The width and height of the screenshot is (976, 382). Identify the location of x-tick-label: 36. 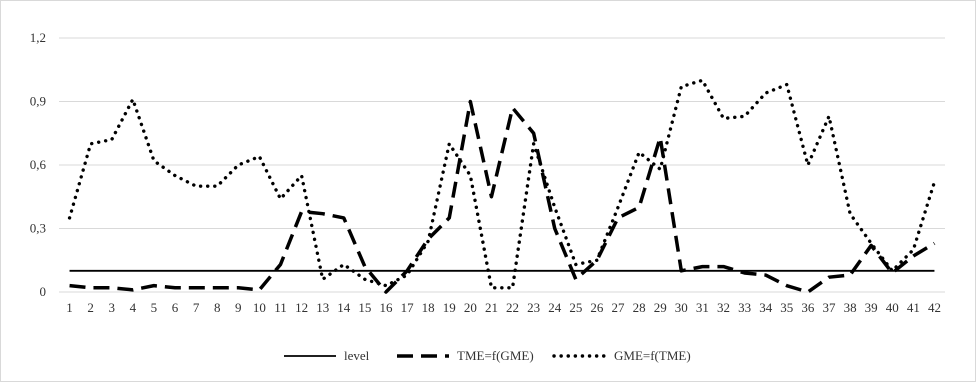
(808, 307).